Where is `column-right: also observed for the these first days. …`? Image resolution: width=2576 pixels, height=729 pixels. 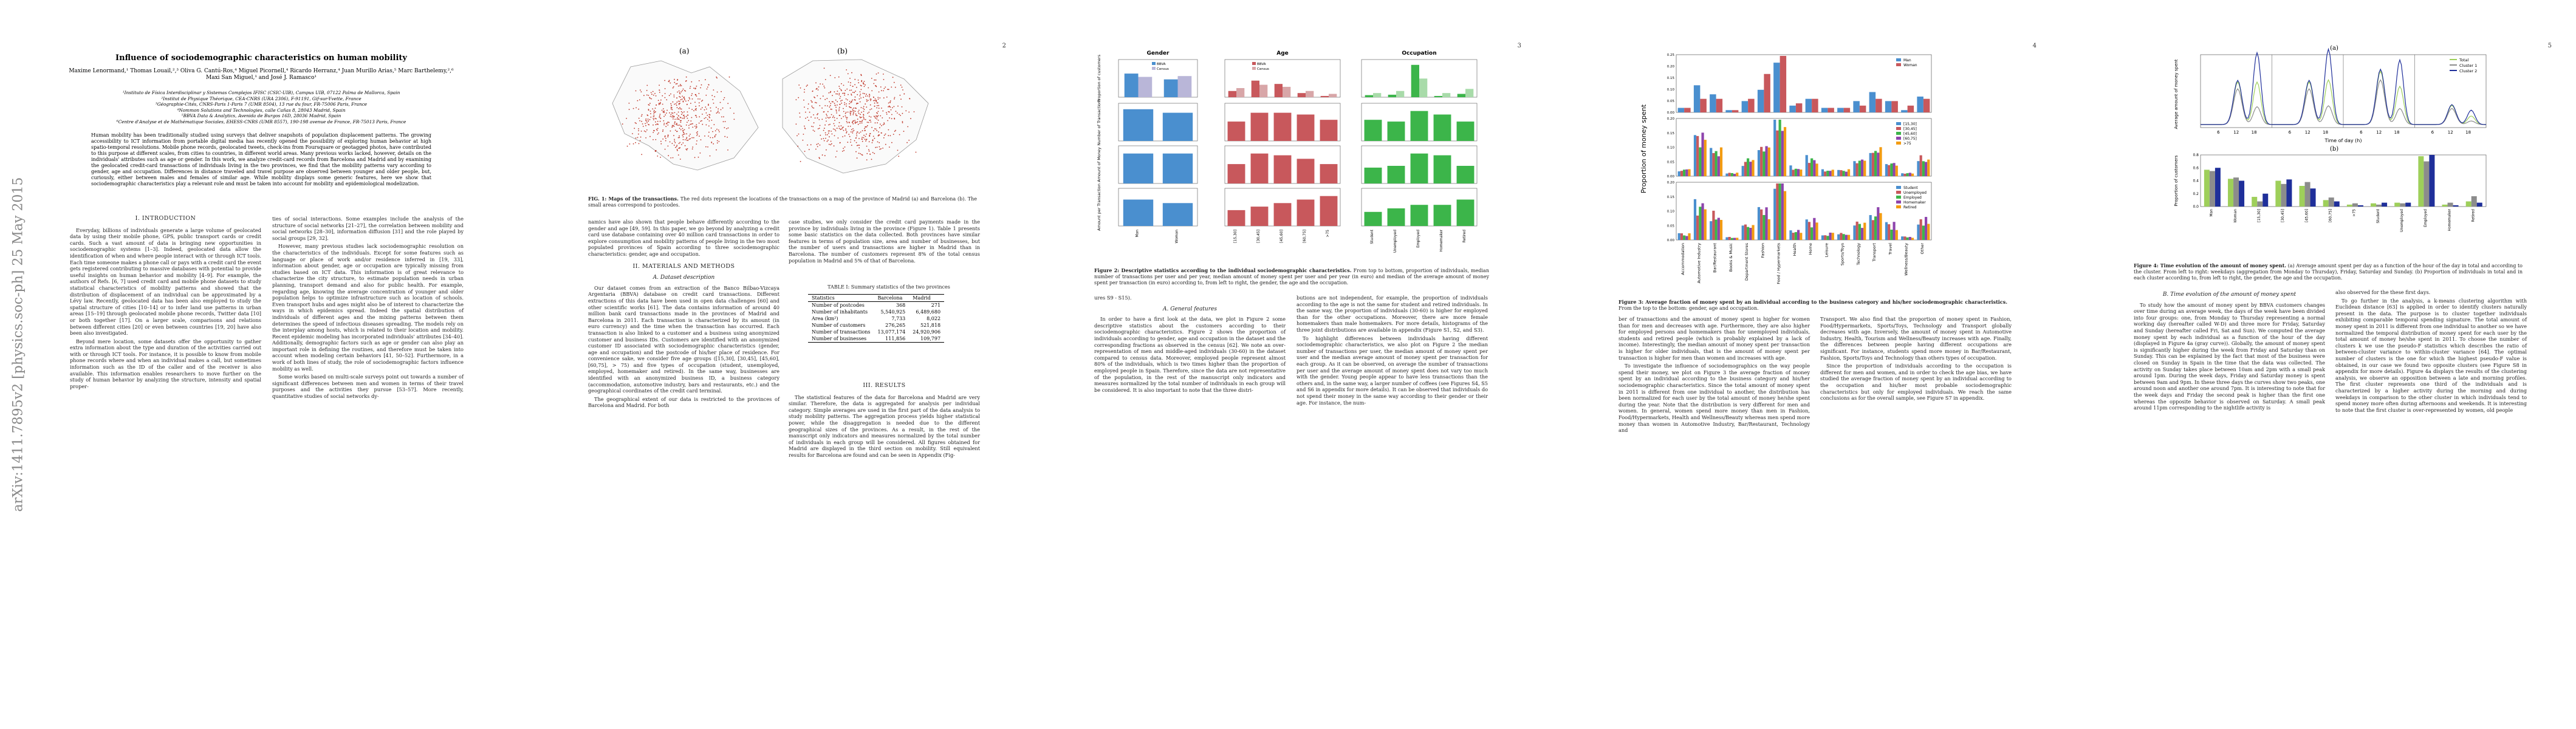
column-right: also observed for the these first days. … is located at coordinates (2431, 352).